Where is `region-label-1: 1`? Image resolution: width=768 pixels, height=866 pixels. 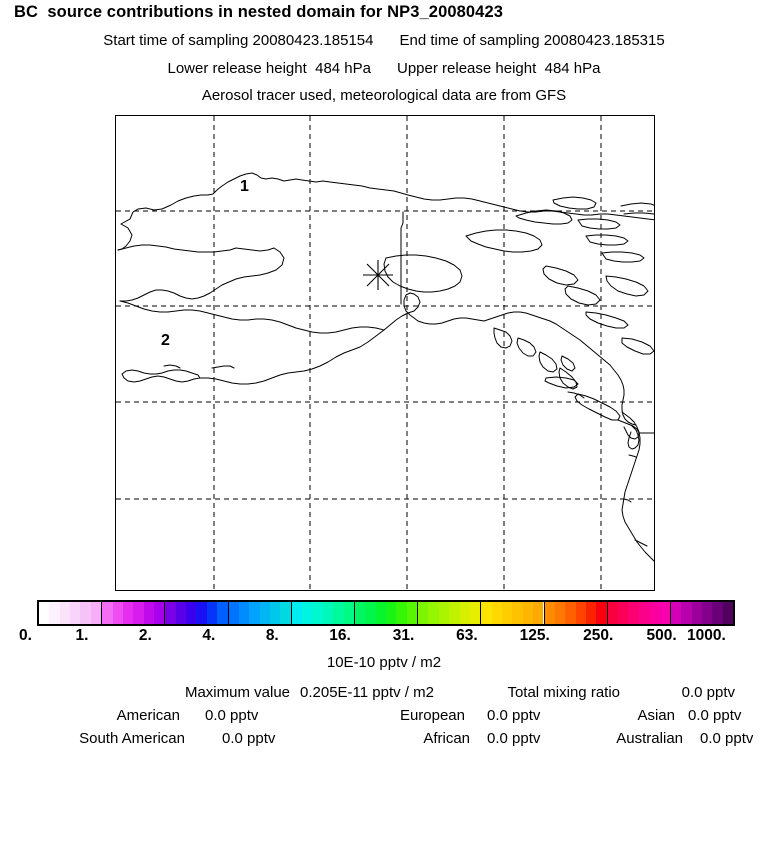
region-label-1: 1 is located at coordinates (244, 186).